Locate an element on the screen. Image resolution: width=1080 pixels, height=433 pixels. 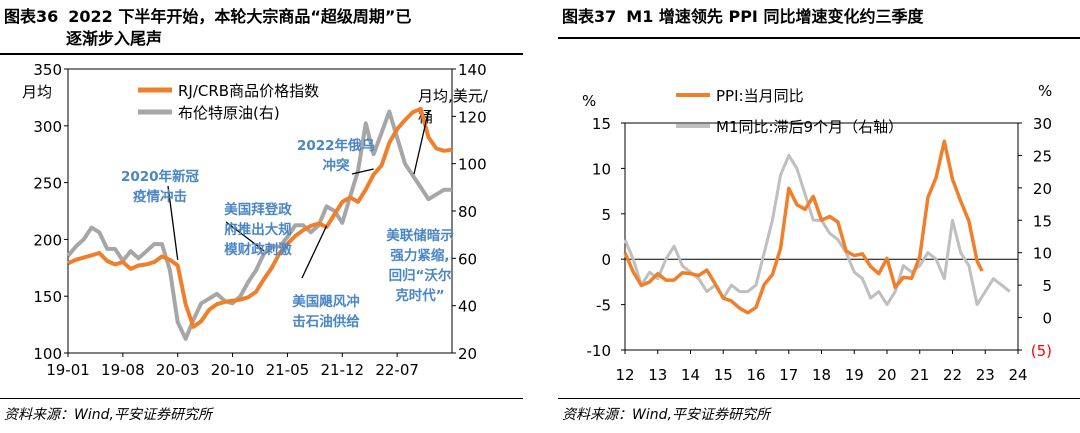
figure-number-right: 图表37 is located at coordinates (589, 16).